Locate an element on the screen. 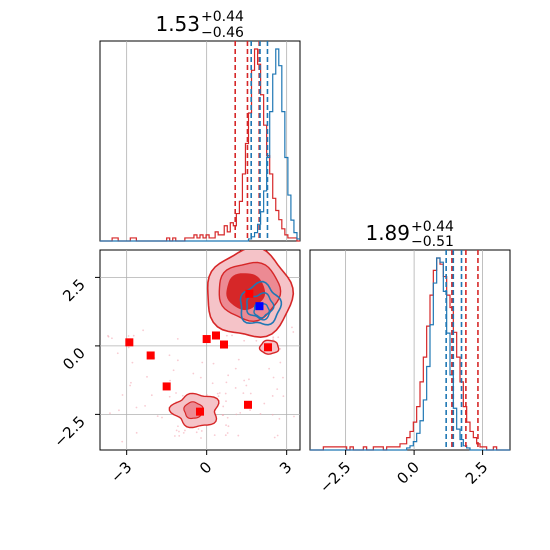  contour-blue-inner is located at coordinates (262, 311).